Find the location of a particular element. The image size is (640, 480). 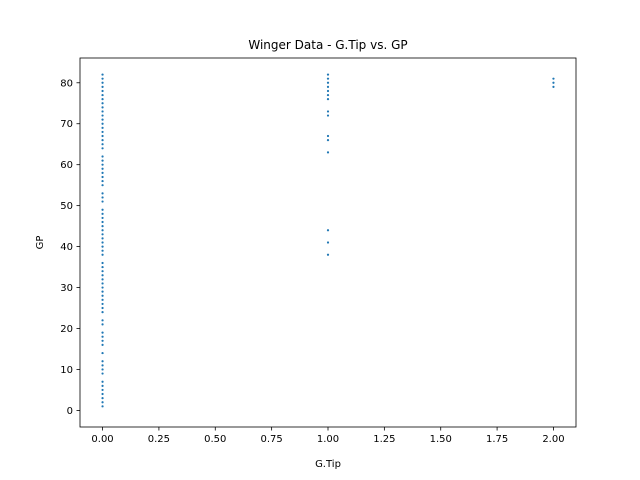

y-tick-label: 20 is located at coordinates (66, 329).